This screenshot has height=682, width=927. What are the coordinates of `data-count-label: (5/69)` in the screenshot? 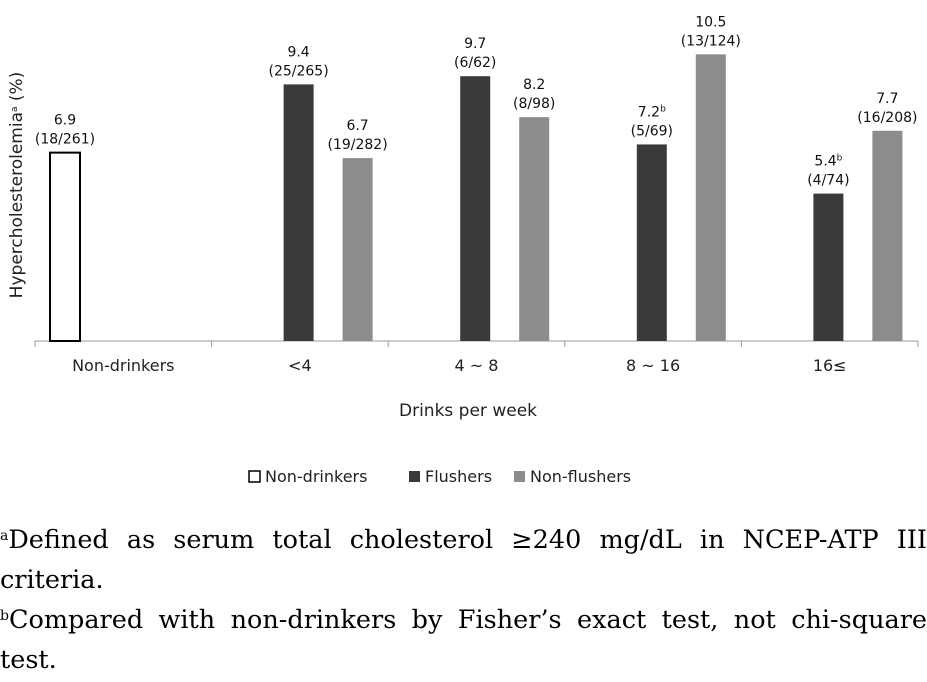 It's located at (652, 131).